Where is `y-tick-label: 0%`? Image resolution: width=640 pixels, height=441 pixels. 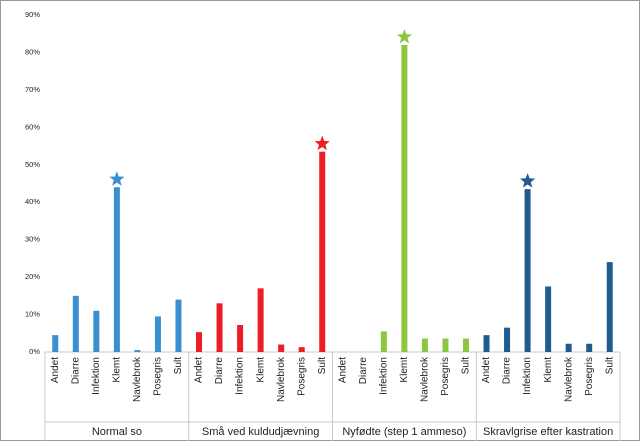 y-tick-label: 0% is located at coordinates (34, 351).